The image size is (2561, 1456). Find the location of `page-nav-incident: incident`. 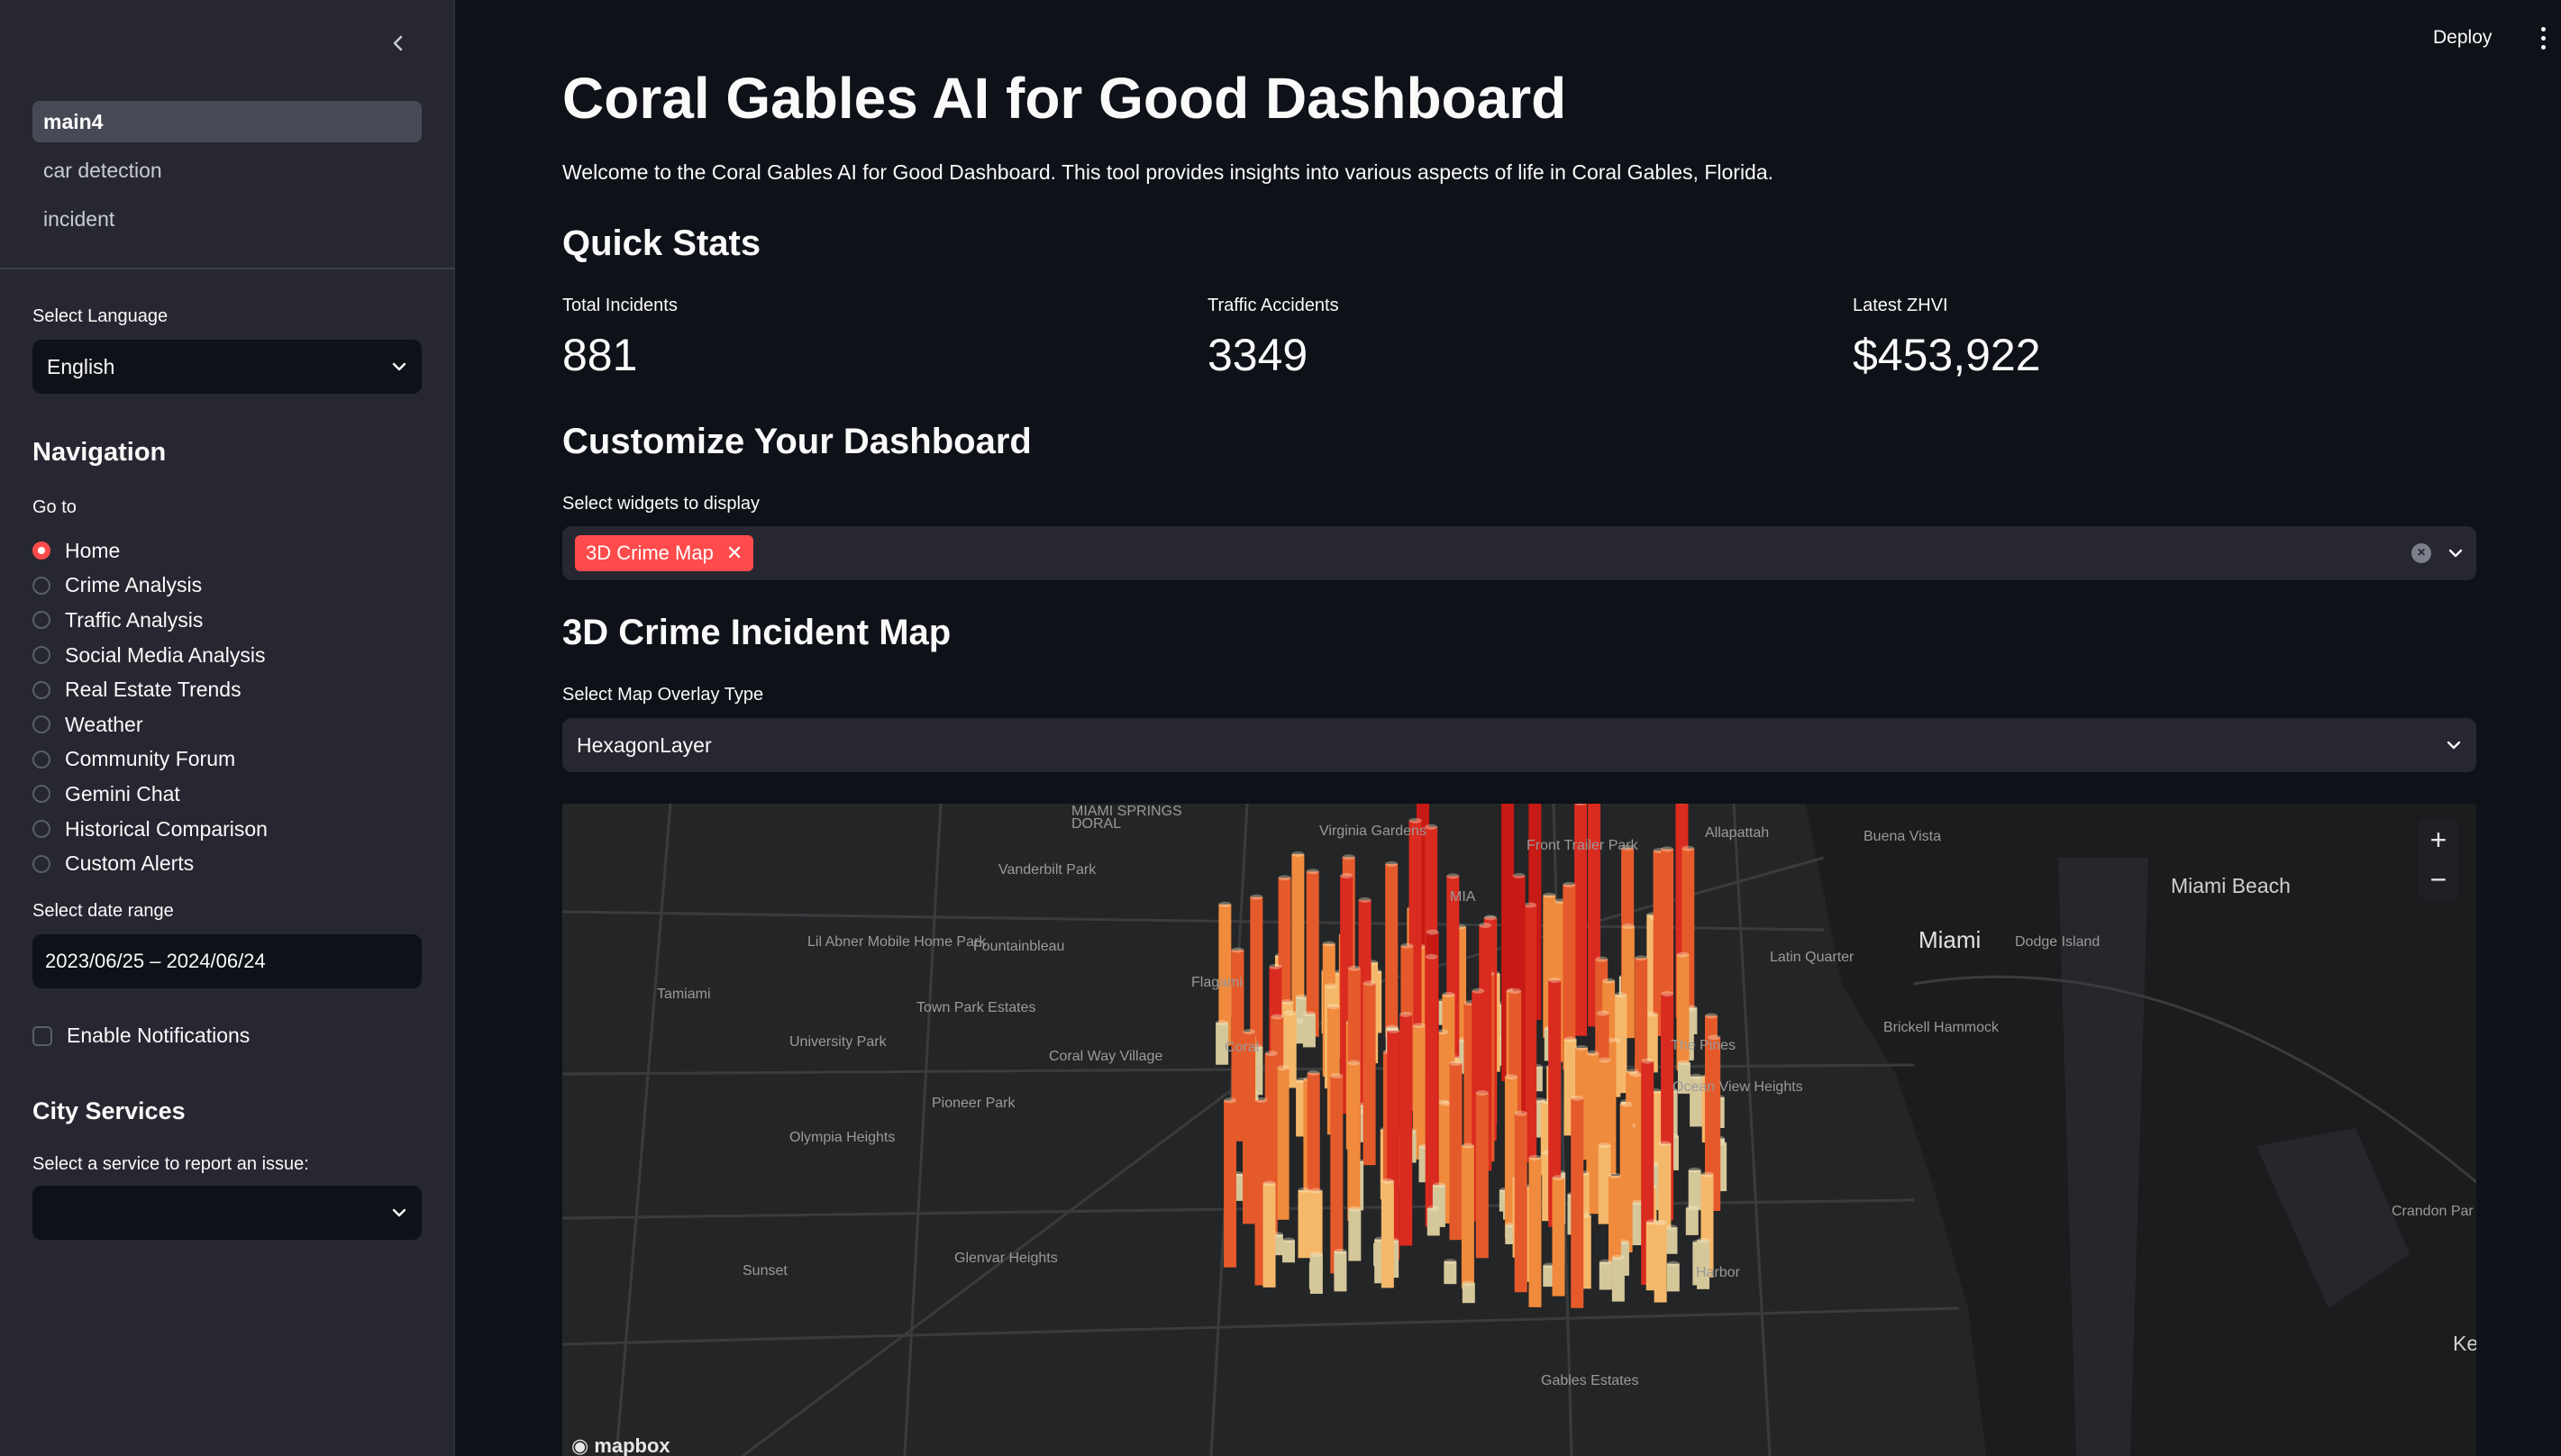

page-nav-incident: incident is located at coordinates (79, 219).